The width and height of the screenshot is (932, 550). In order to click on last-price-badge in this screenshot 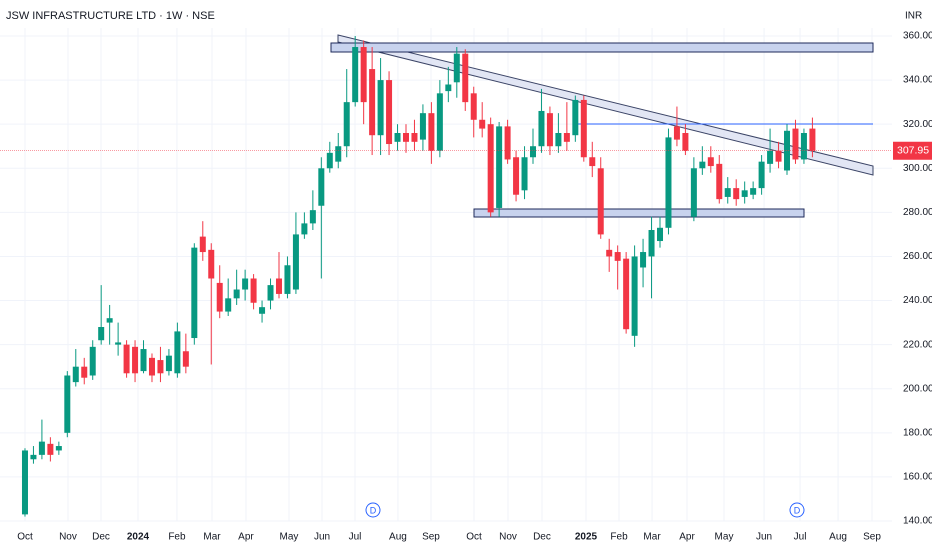, I will do `click(912, 150)`.